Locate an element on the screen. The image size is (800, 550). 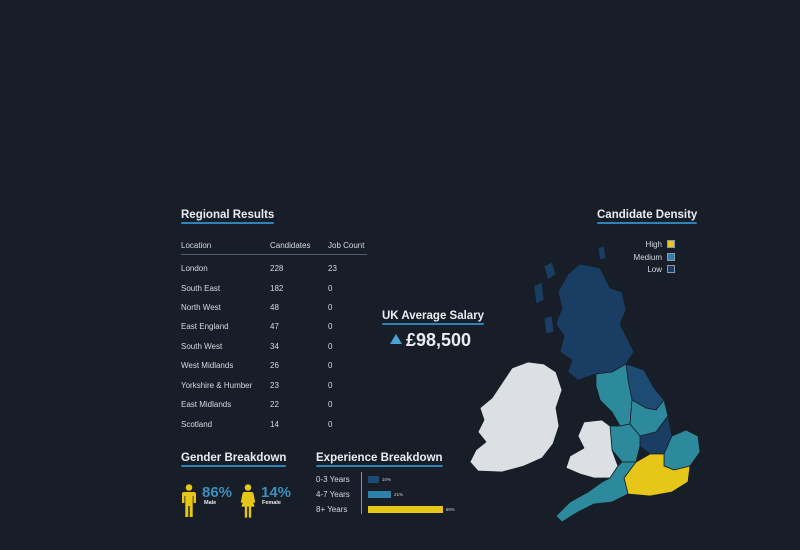
legend-swatch-high is located at coordinates (671, 244).